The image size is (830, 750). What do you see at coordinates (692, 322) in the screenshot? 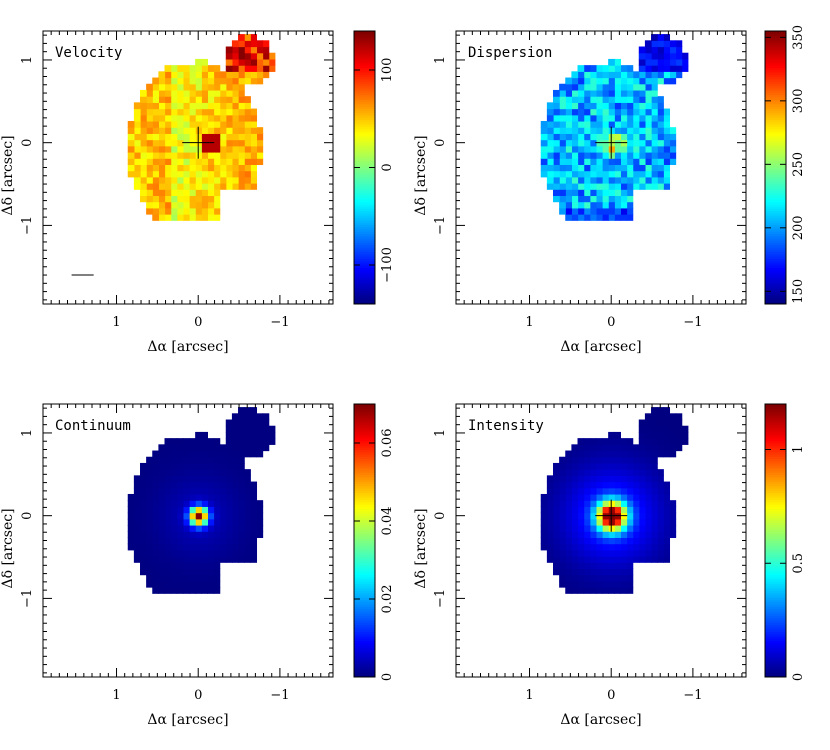
I see `x-tick-label: −1` at bounding box center [692, 322].